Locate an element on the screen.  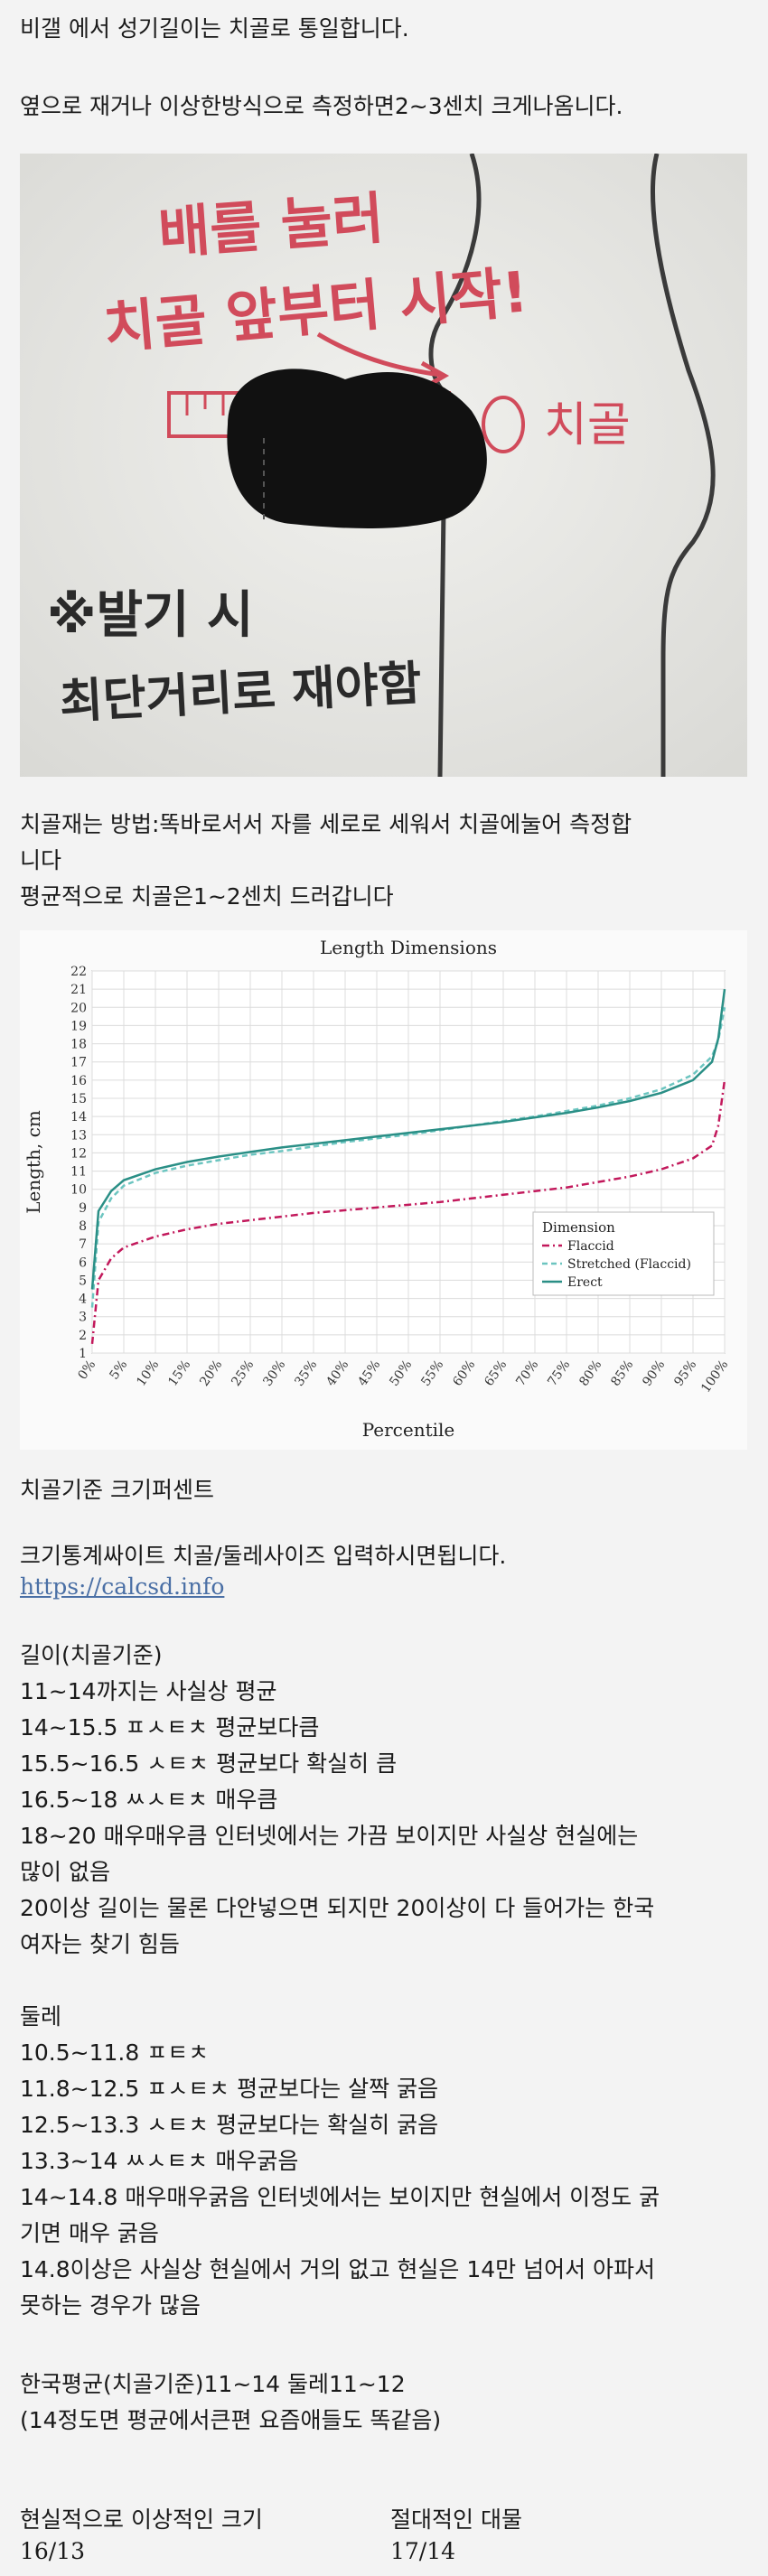
y-tick-label: 13 is located at coordinates (78, 1136).